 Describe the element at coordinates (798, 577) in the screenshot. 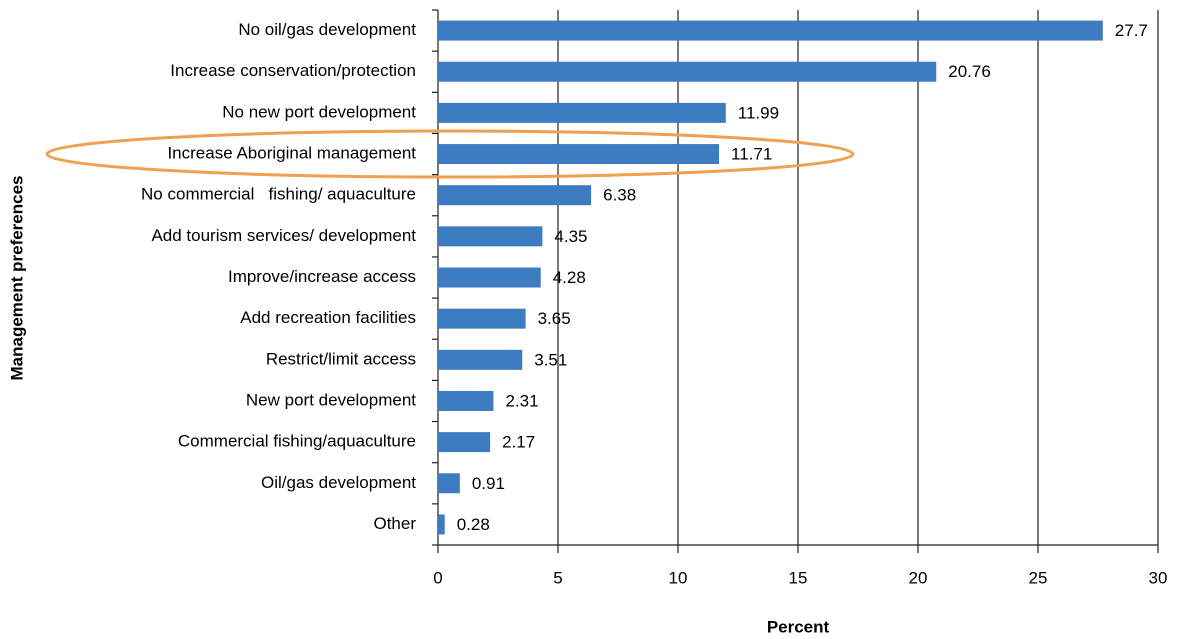

I see `x-tick-label: 15` at that location.